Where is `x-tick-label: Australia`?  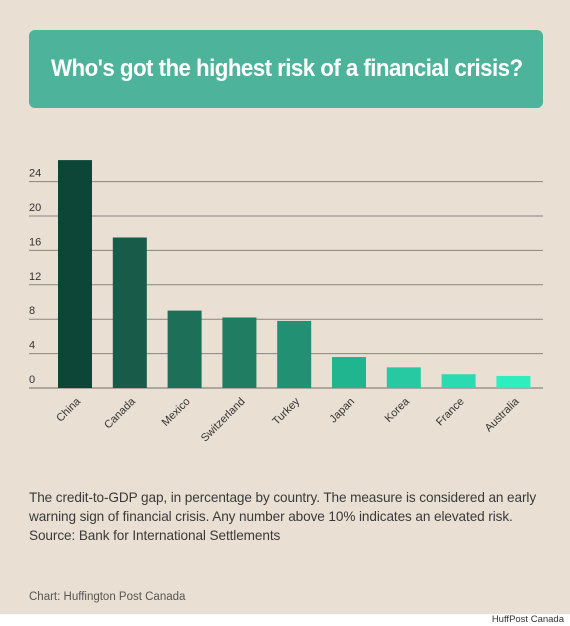
x-tick-label: Australia is located at coordinates (502, 414).